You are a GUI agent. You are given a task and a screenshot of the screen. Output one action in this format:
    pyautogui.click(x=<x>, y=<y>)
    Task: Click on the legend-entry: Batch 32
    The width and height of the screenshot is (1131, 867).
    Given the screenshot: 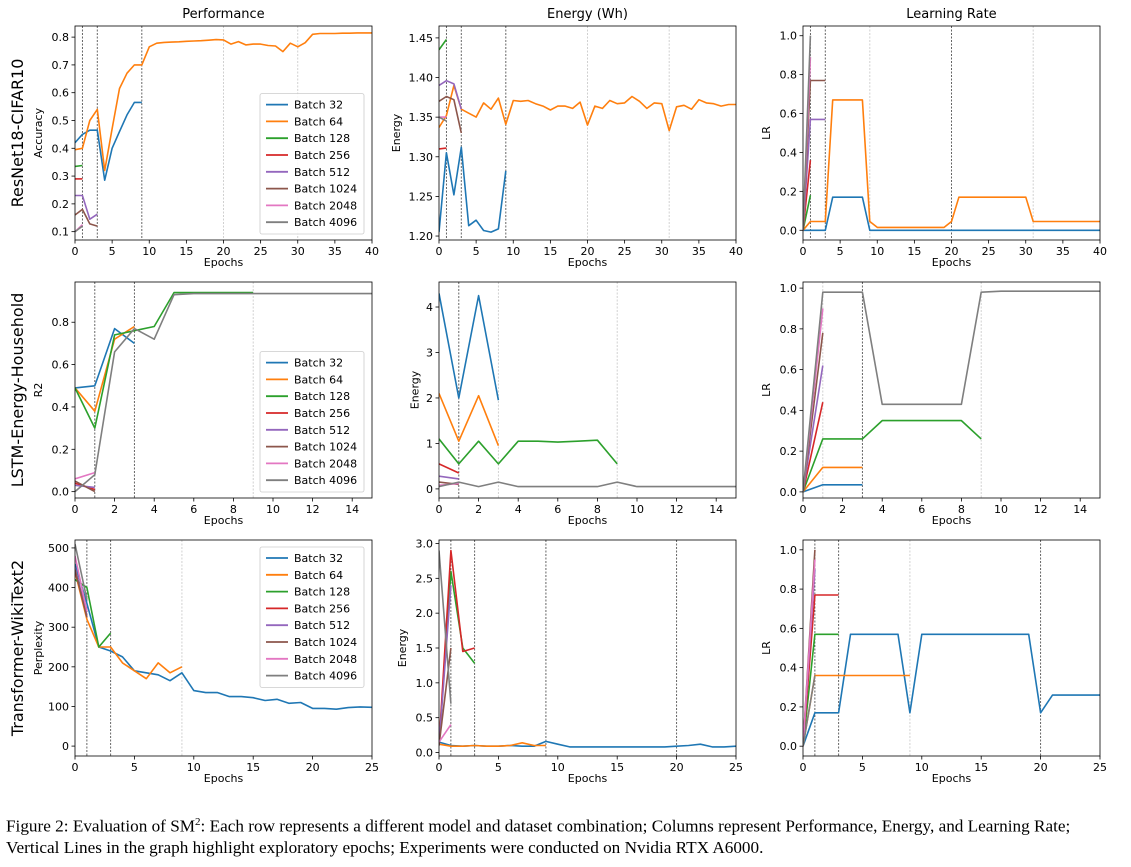 What is the action you would take?
    pyautogui.click(x=318, y=105)
    